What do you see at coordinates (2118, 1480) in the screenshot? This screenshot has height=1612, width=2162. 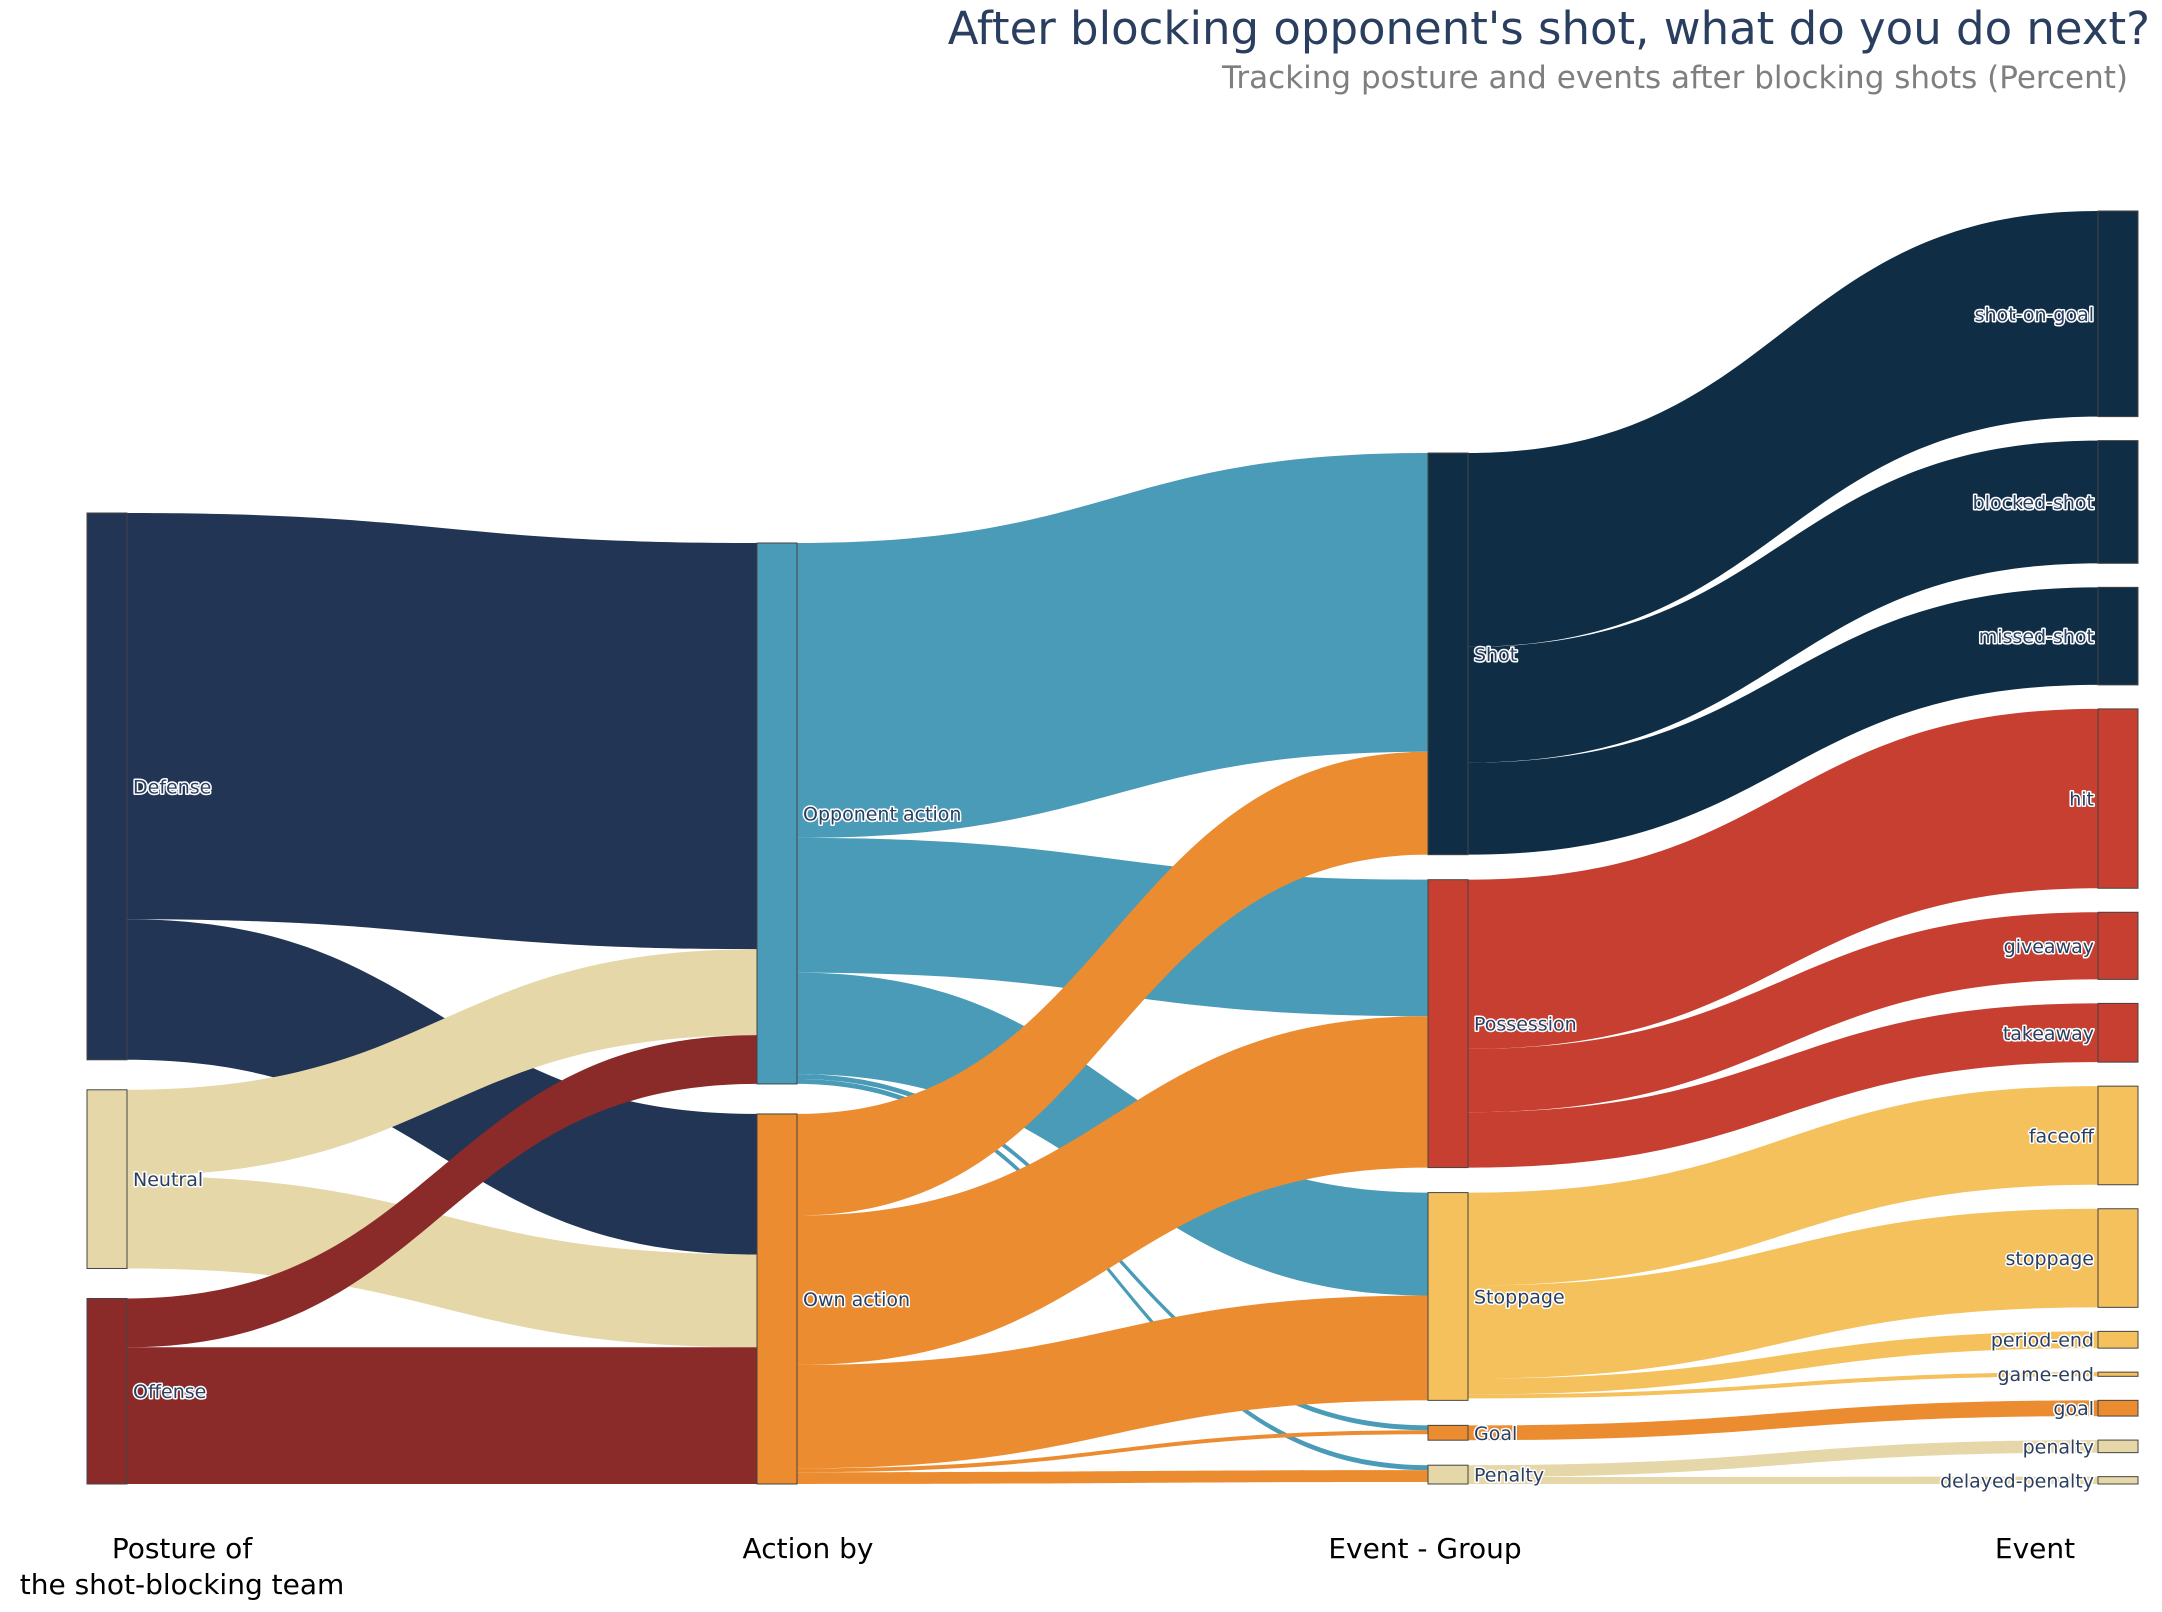 I see `node-dpen` at bounding box center [2118, 1480].